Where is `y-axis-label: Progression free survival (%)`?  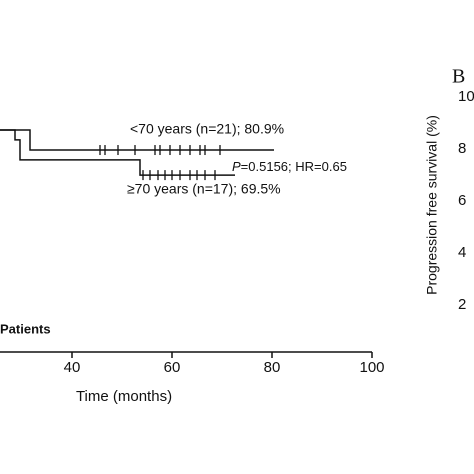
y-axis-label: Progression free survival (%) is located at coordinates (432, 205).